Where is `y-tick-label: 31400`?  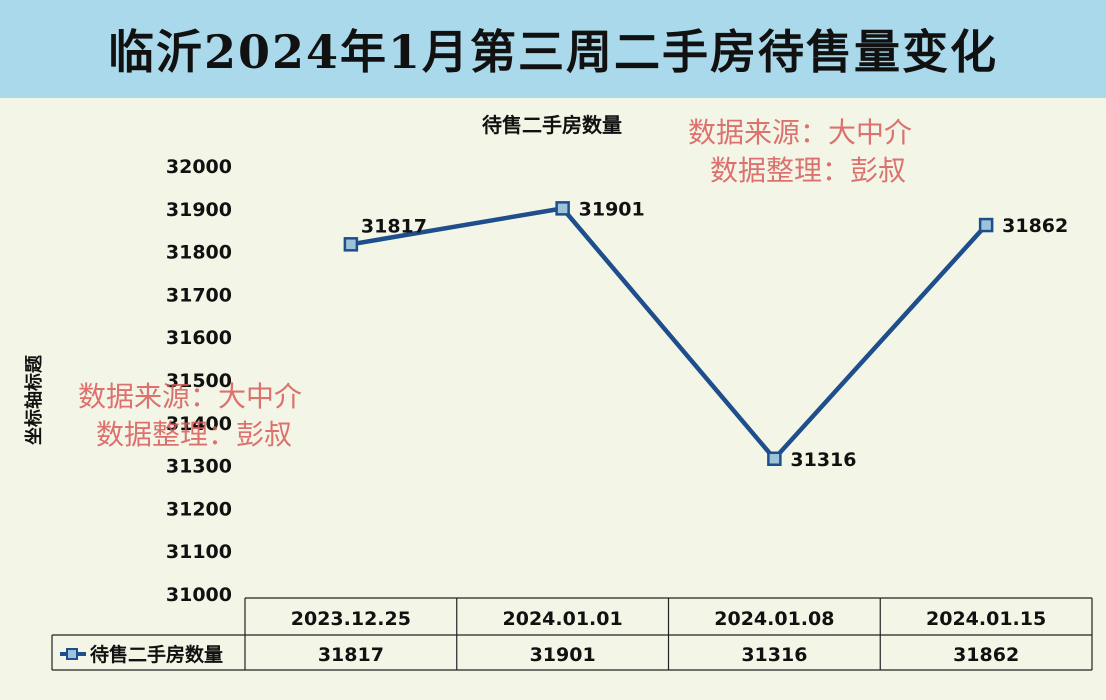 y-tick-label: 31400 is located at coordinates (199, 424).